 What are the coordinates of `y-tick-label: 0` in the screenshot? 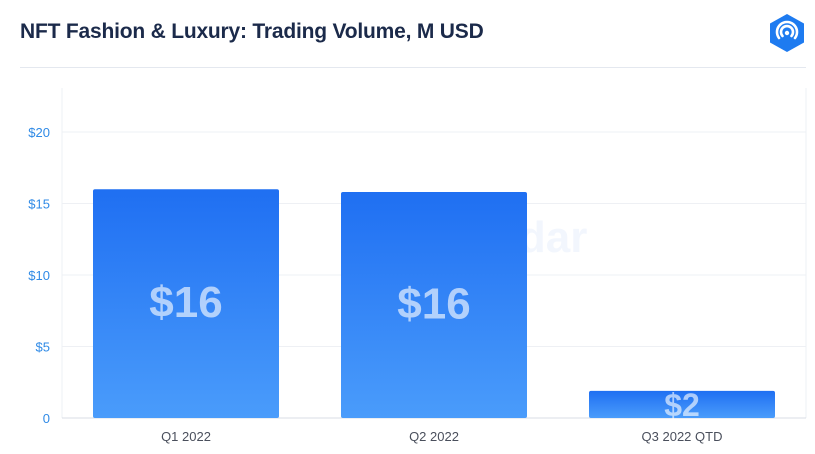 It's located at (46, 418).